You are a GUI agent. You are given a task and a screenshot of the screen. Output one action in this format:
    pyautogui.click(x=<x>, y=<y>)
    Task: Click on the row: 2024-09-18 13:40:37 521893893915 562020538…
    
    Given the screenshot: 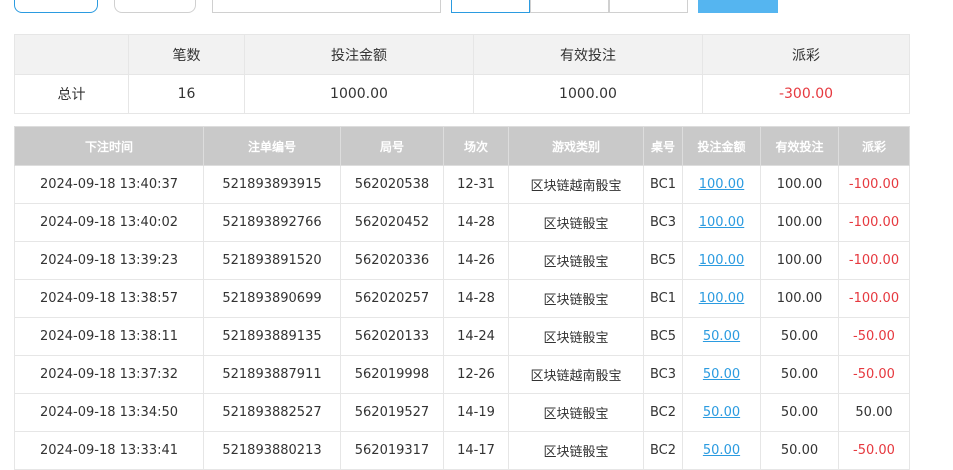 What is the action you would take?
    pyautogui.click(x=462, y=184)
    